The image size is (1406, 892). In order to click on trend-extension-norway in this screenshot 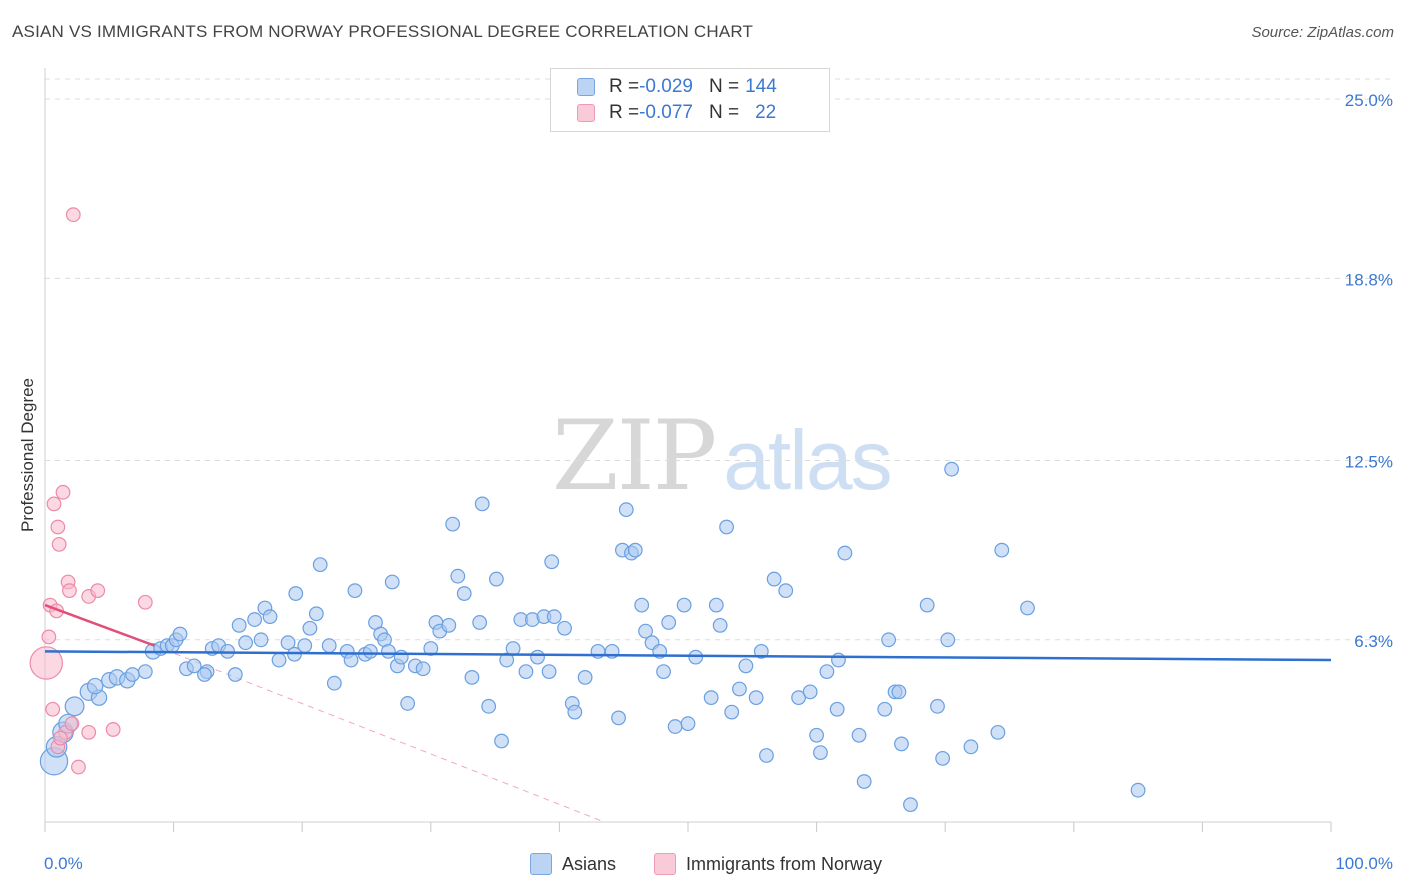, I will do `click(379, 734)`.